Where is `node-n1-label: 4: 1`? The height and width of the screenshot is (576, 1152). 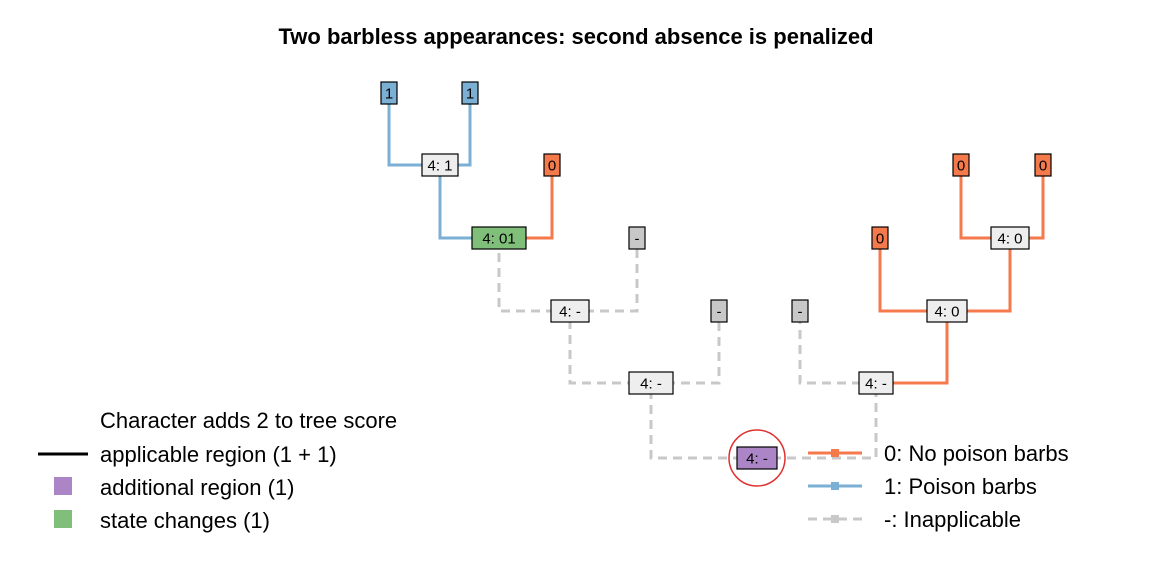 node-n1-label: 4: 1 is located at coordinates (439, 166).